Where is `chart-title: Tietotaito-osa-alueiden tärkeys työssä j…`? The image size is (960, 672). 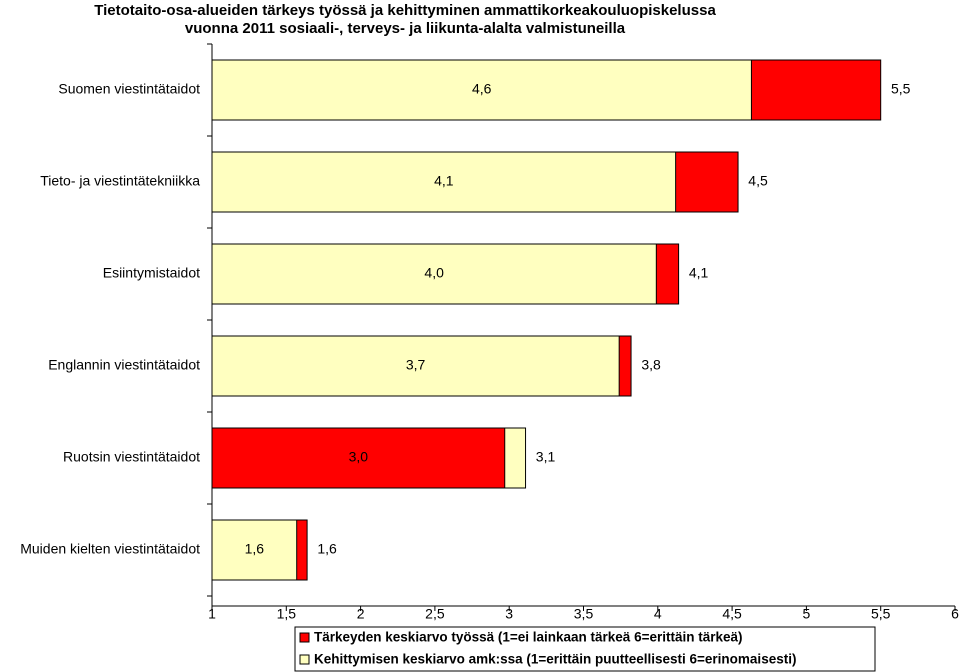
chart-title: Tietotaito-osa-alueiden tärkeys työssä j… is located at coordinates (405, 10).